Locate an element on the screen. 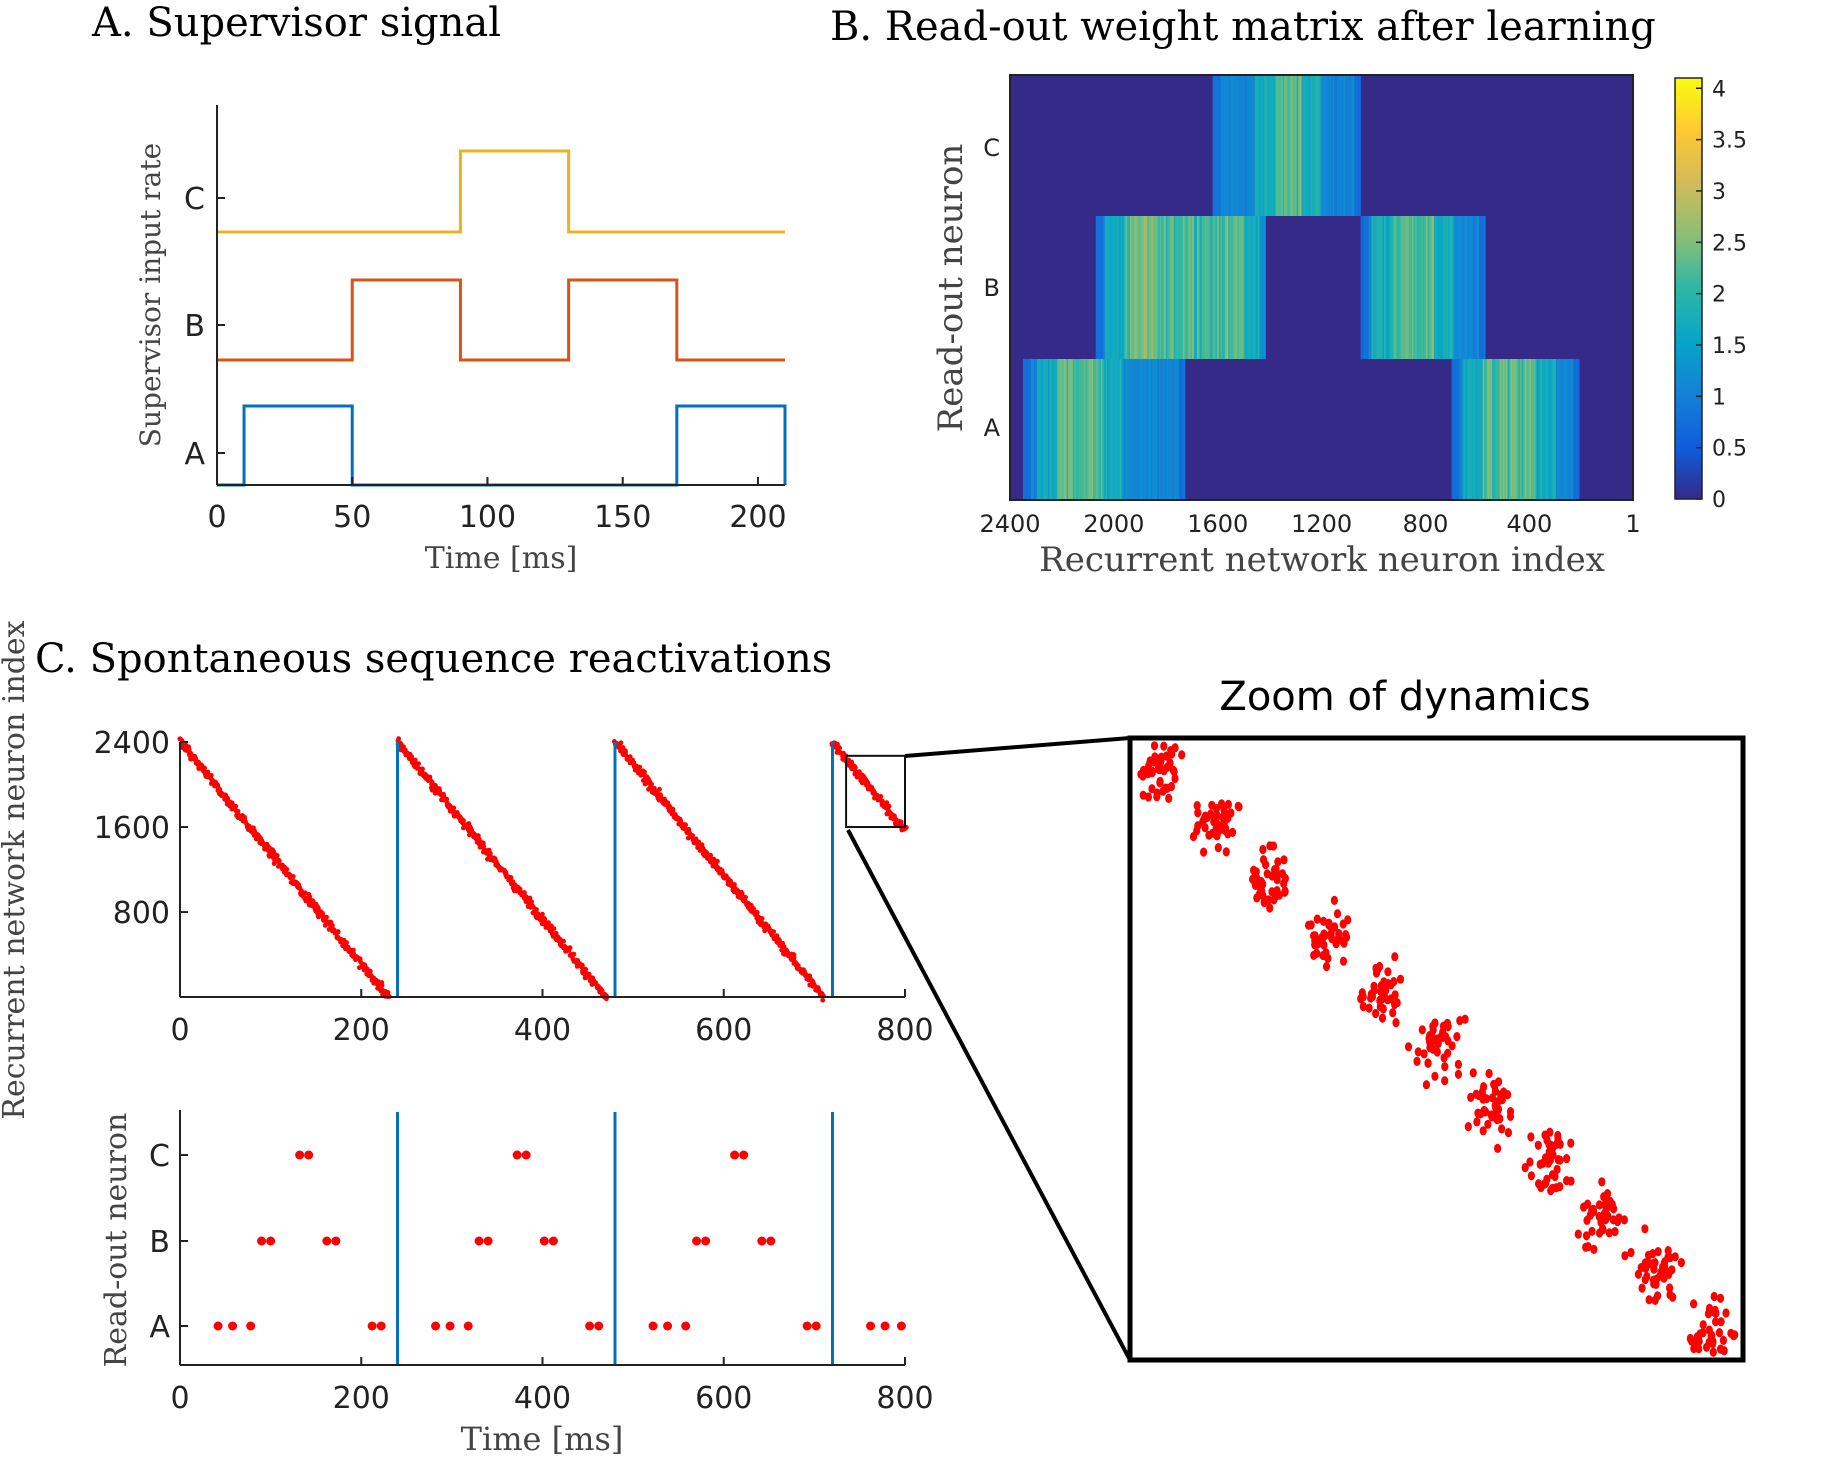  readout-ylabel: Read-out neuron is located at coordinates (116, 1240).